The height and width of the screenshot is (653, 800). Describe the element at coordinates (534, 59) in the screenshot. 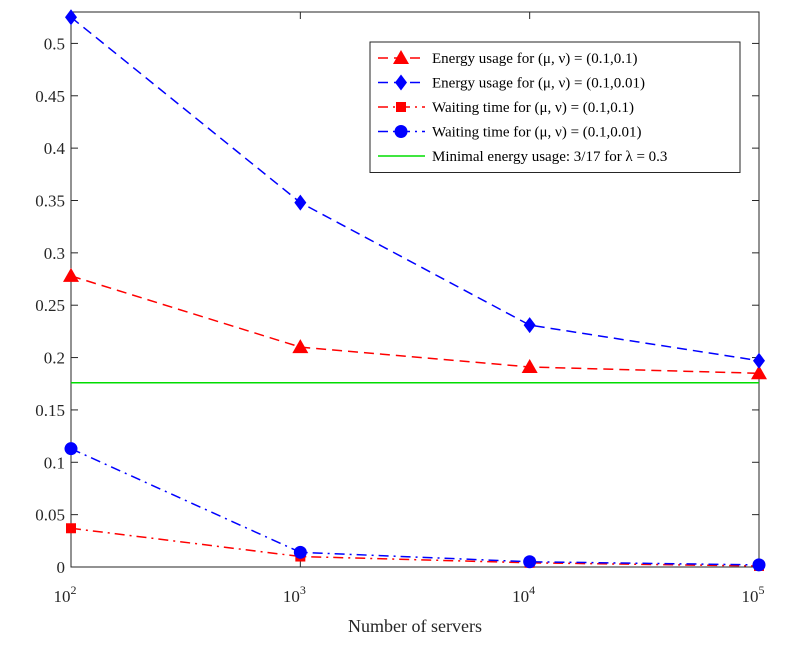

I see `legend-label: Energy usage for (μ, ν) = (0.1,0.1)` at that location.